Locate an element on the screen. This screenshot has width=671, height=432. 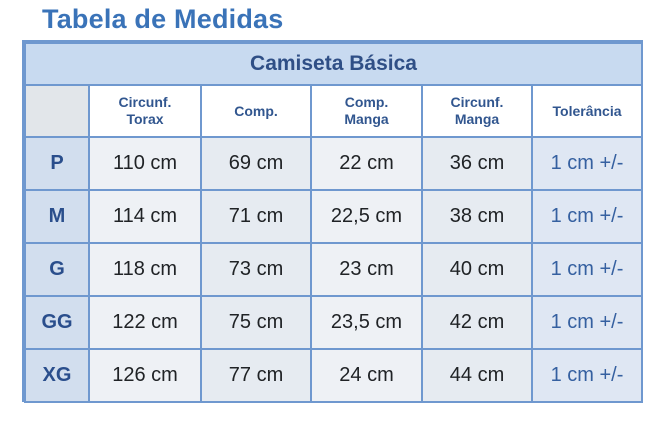
column-header-comp-manga: Comp. Manga is located at coordinates (366, 111).